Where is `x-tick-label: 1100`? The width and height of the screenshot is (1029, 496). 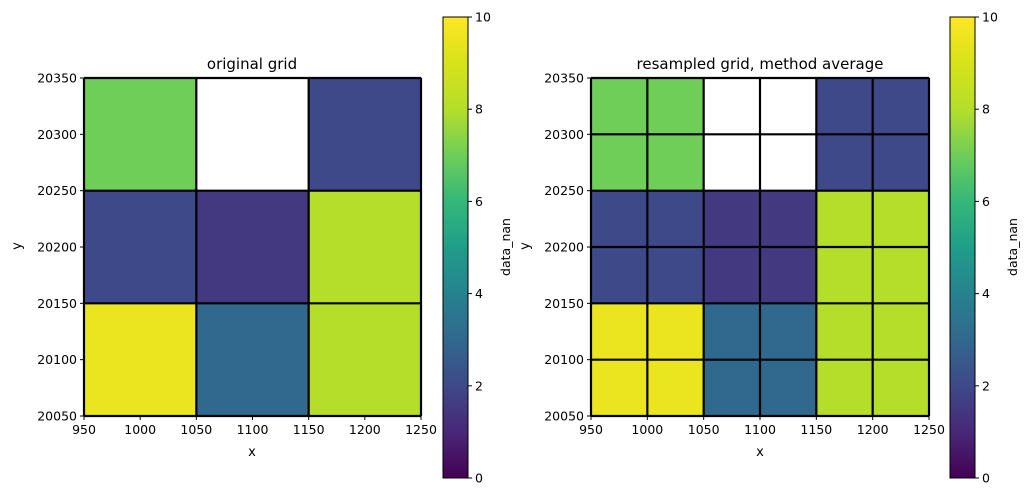
x-tick-label: 1100 is located at coordinates (760, 429).